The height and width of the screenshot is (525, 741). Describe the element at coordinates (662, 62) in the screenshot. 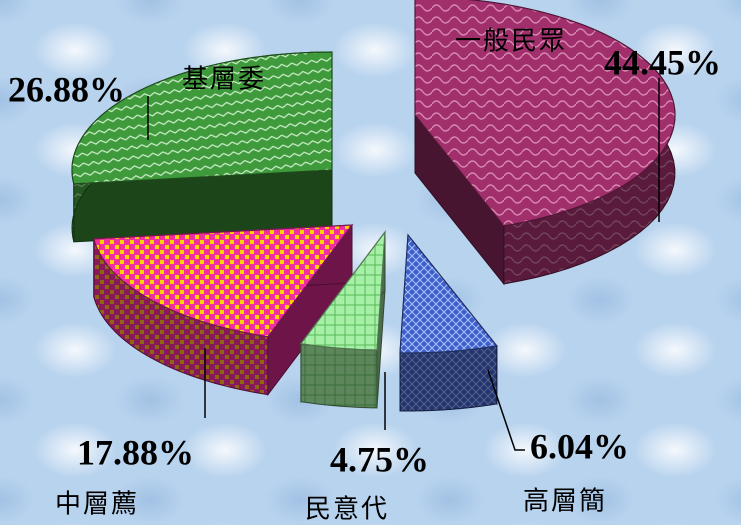

I see `data-label: 44.45%` at that location.